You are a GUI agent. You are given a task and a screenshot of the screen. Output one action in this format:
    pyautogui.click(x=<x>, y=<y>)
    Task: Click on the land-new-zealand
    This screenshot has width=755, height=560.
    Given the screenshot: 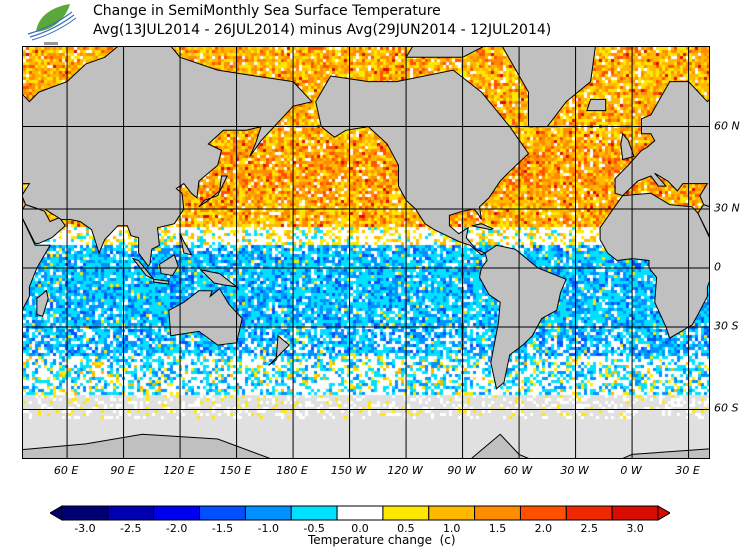 What is the action you would take?
    pyautogui.click(x=279, y=350)
    